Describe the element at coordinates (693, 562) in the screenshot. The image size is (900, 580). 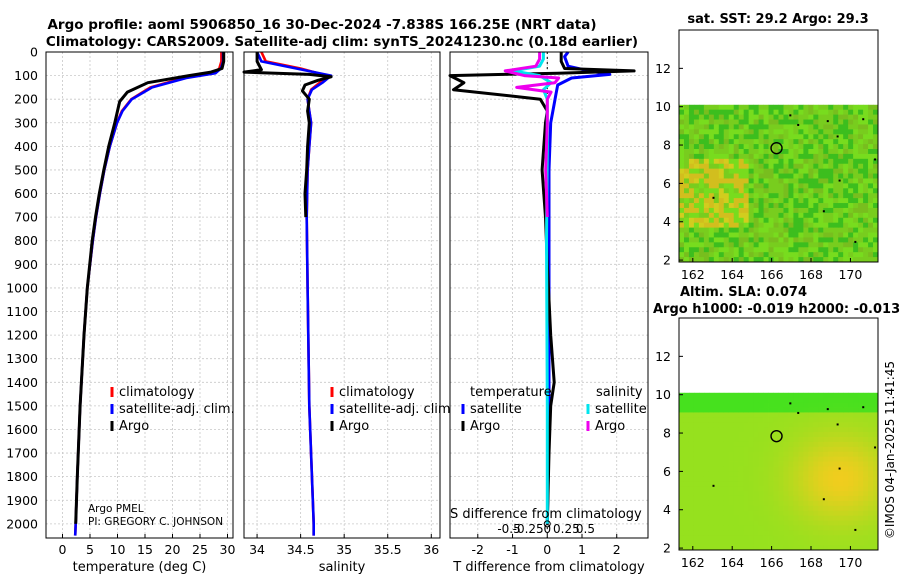
I see `x-tick-label: 162` at that location.